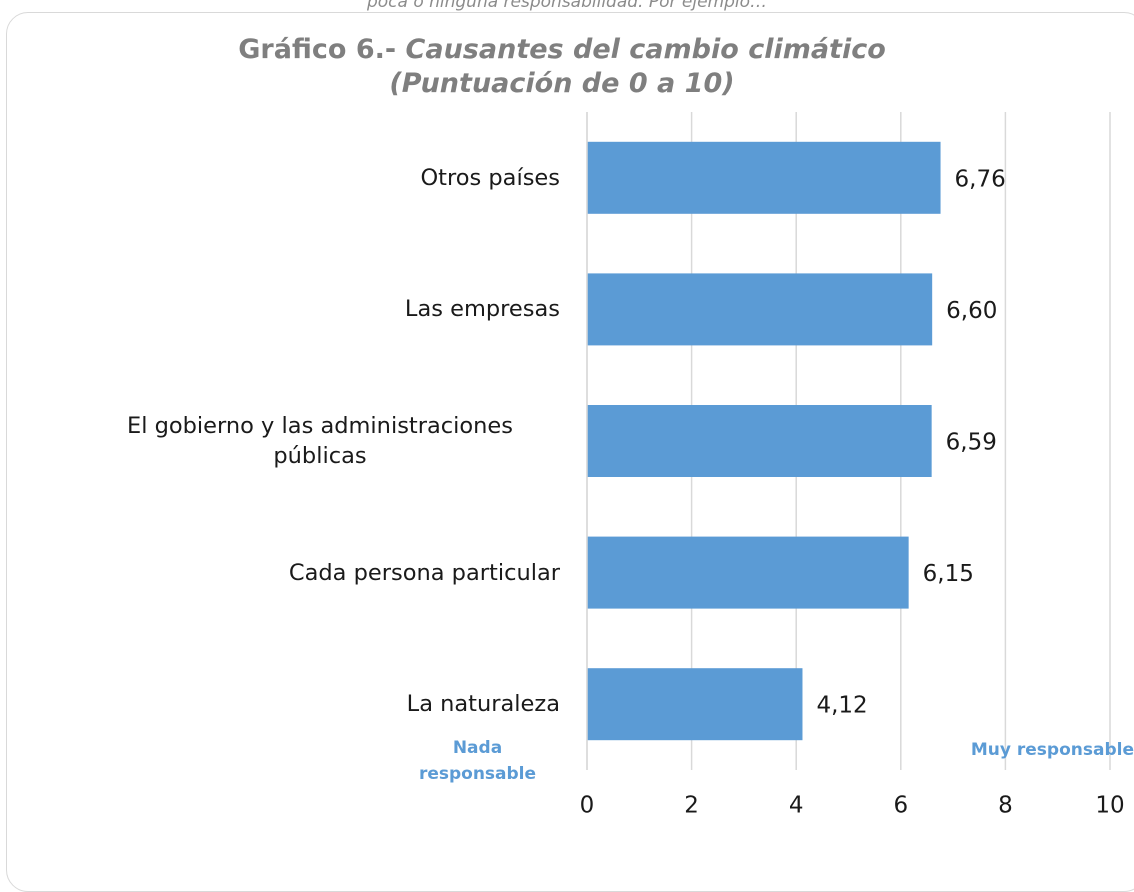 The image size is (1134, 892). Describe the element at coordinates (587, 806) in the screenshot. I see `x-tick-label: 0` at that location.